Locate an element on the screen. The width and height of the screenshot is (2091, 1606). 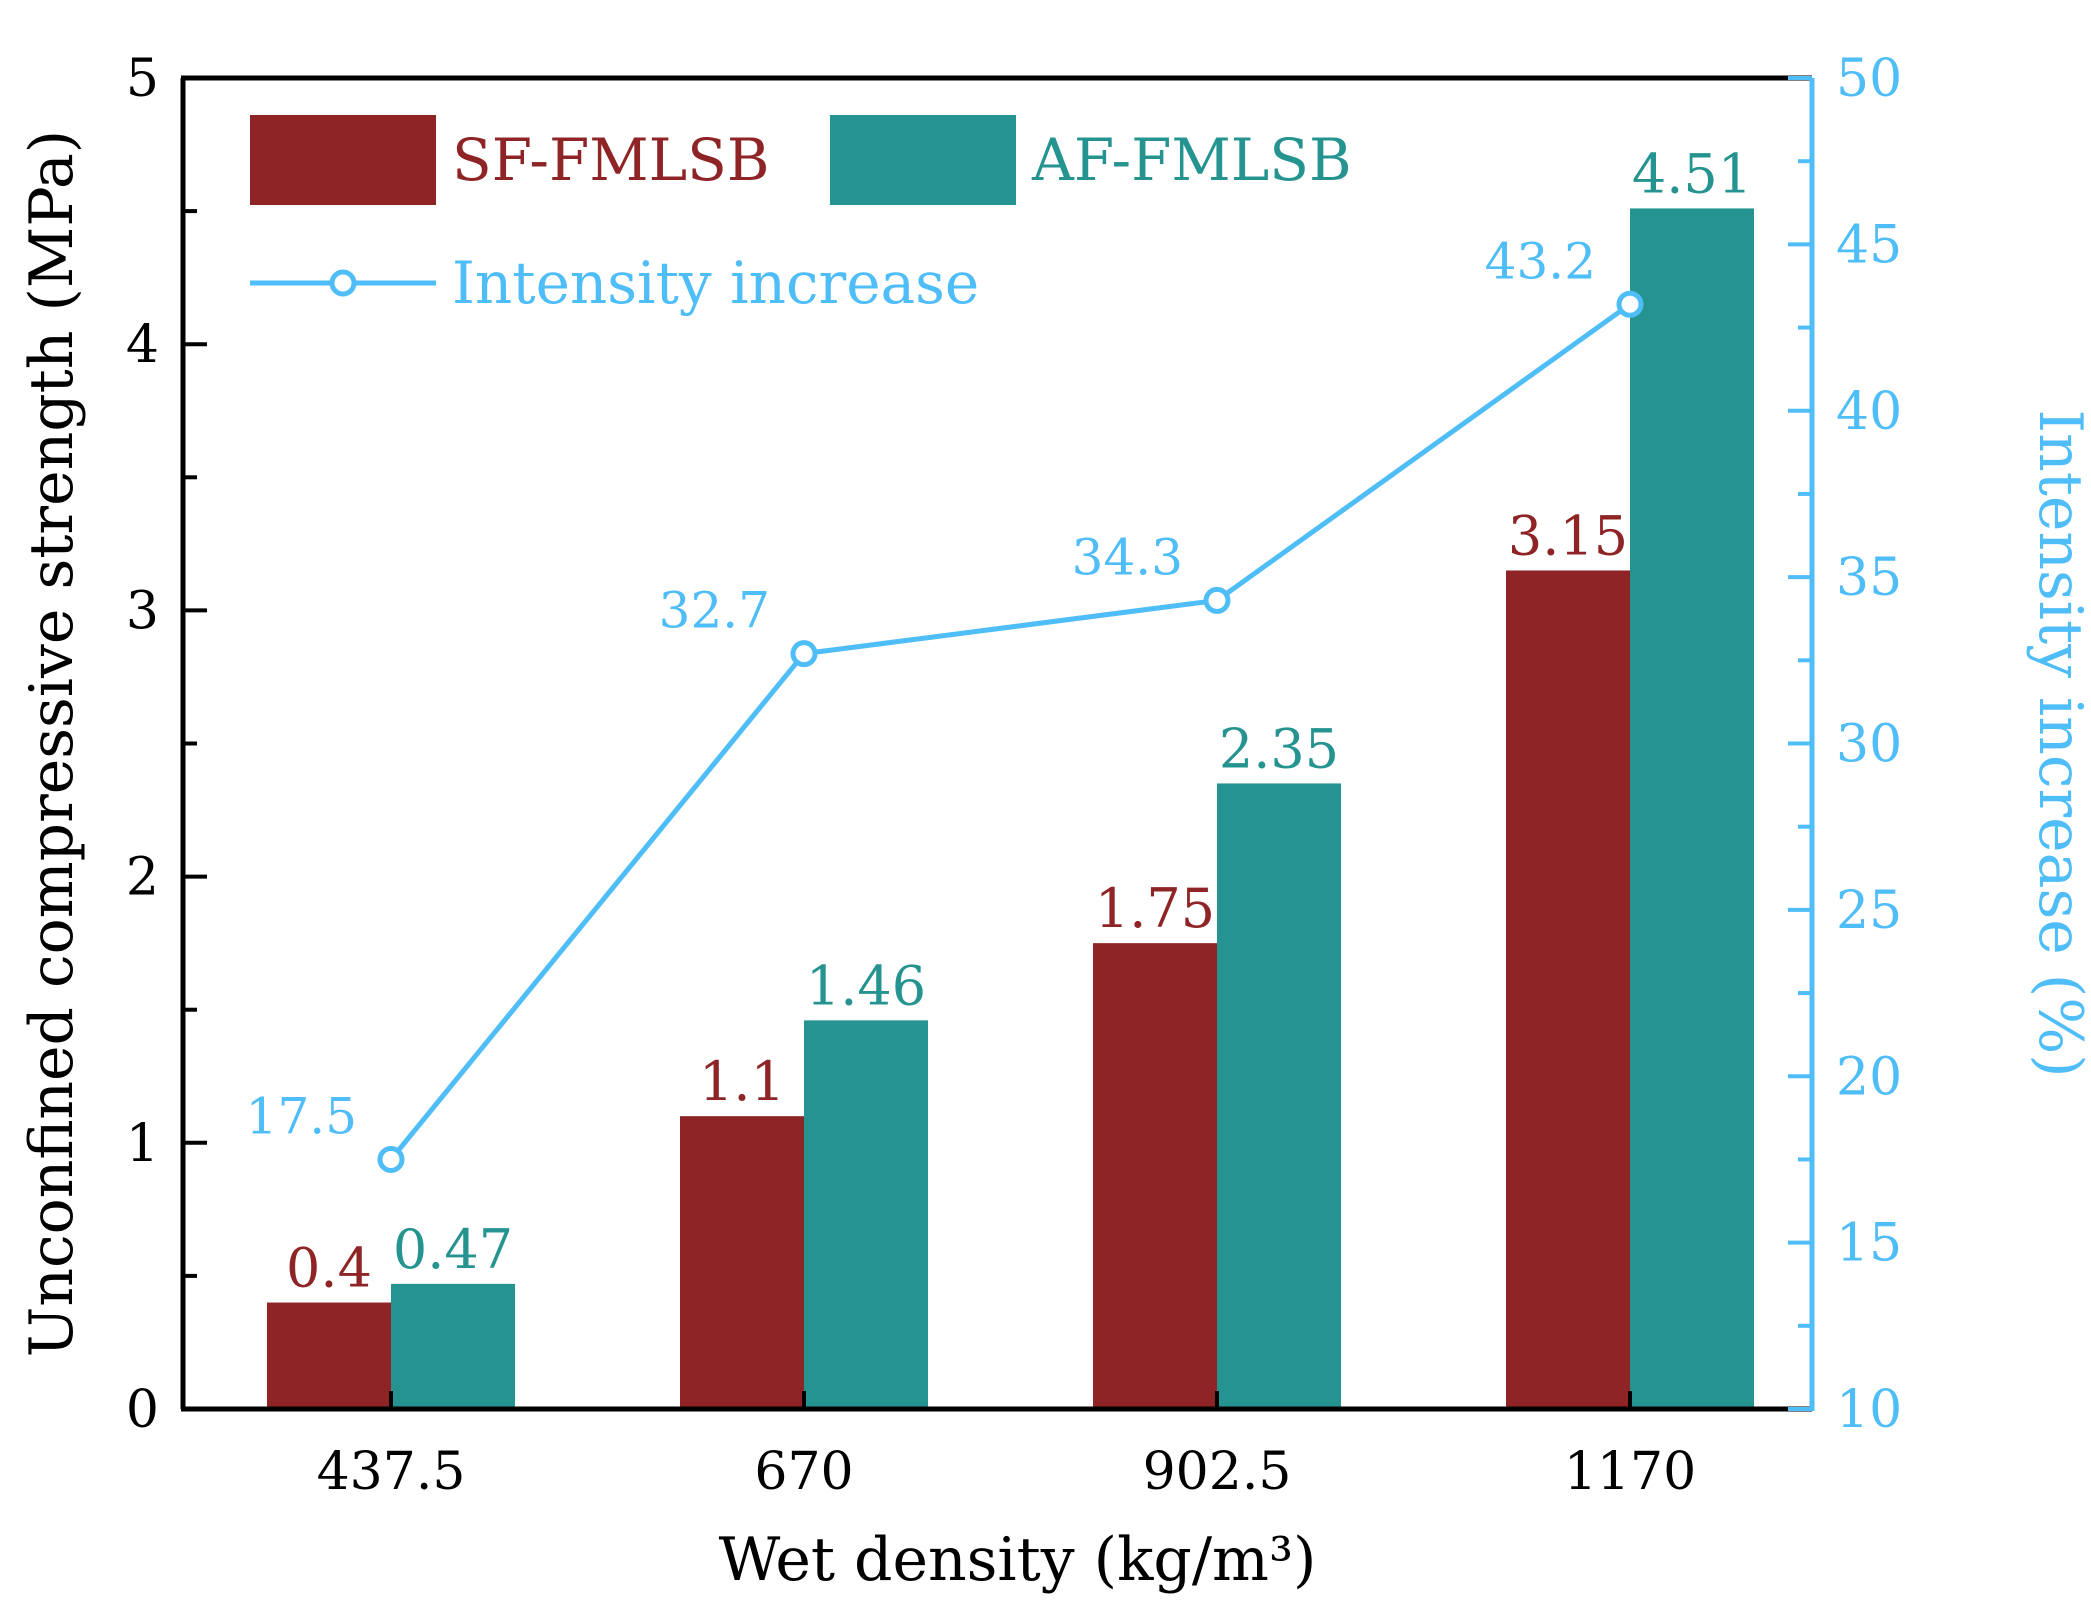
y-tick-label: 1 is located at coordinates (142, 1144).